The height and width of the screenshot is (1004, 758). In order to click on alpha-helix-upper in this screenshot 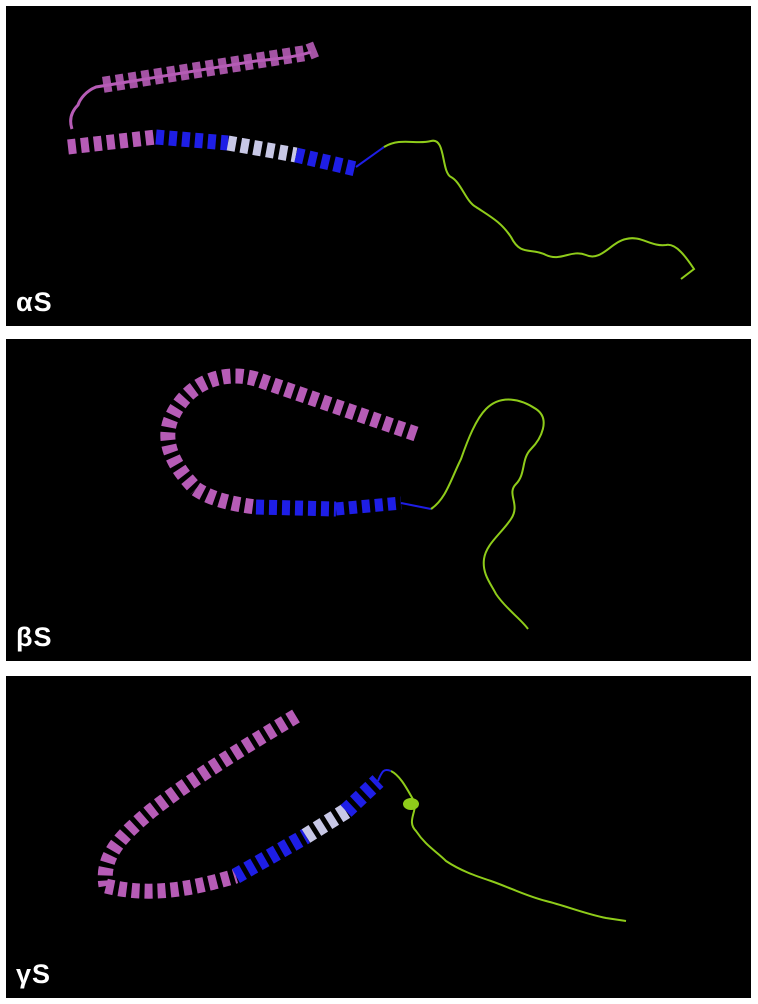, I will do `click(194, 85)`.